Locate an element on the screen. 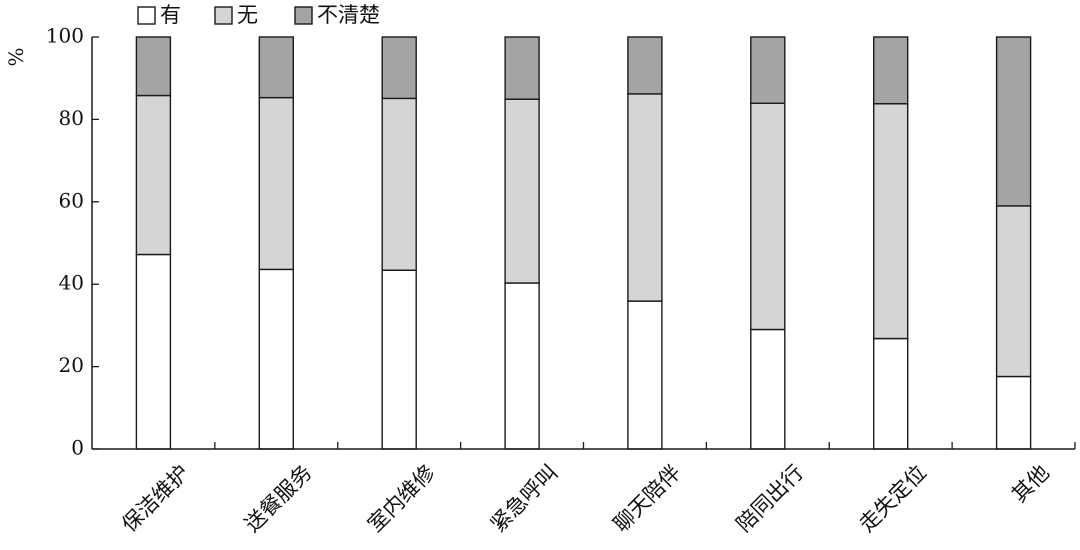 The width and height of the screenshot is (1080, 550). legend: 有 无 不清楚 is located at coordinates (258, 15).